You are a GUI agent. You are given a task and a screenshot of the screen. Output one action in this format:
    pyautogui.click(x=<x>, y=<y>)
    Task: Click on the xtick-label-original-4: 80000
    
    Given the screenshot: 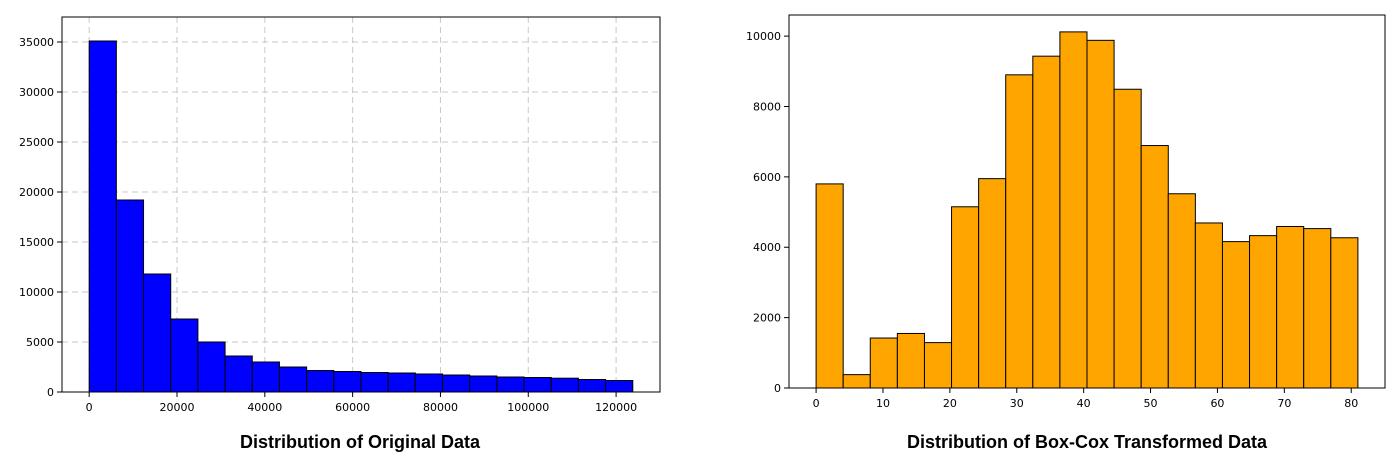 What is the action you would take?
    pyautogui.click(x=440, y=407)
    